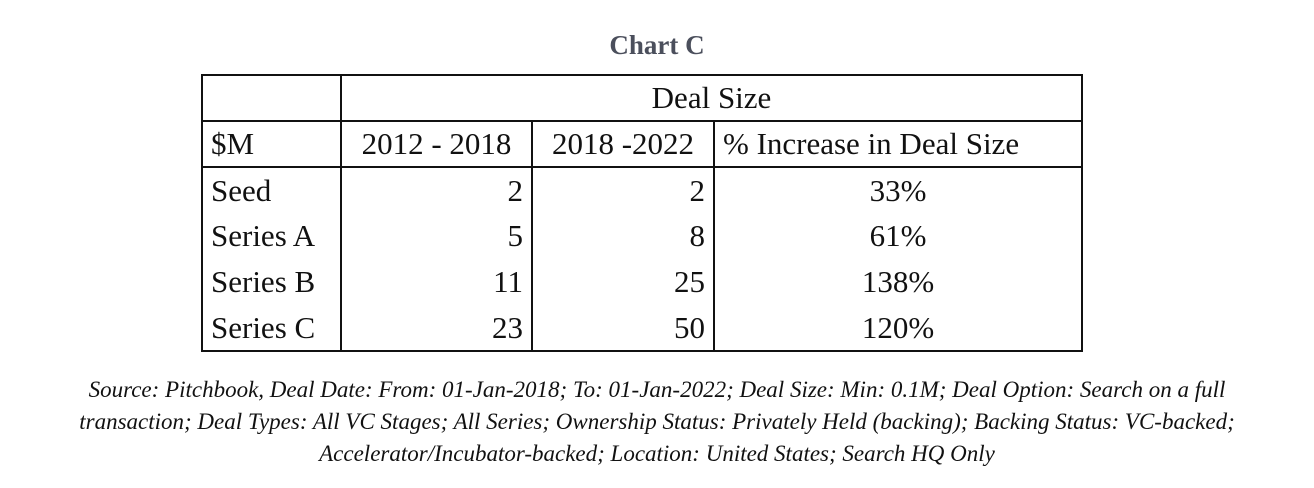  I want to click on value-2018-2022: 8, so click(623, 236).